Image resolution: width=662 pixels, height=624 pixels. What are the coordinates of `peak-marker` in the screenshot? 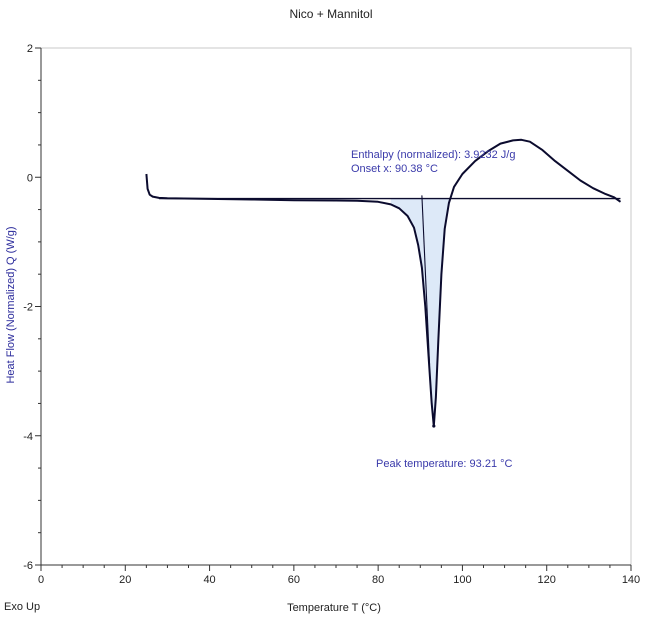 It's located at (434, 426).